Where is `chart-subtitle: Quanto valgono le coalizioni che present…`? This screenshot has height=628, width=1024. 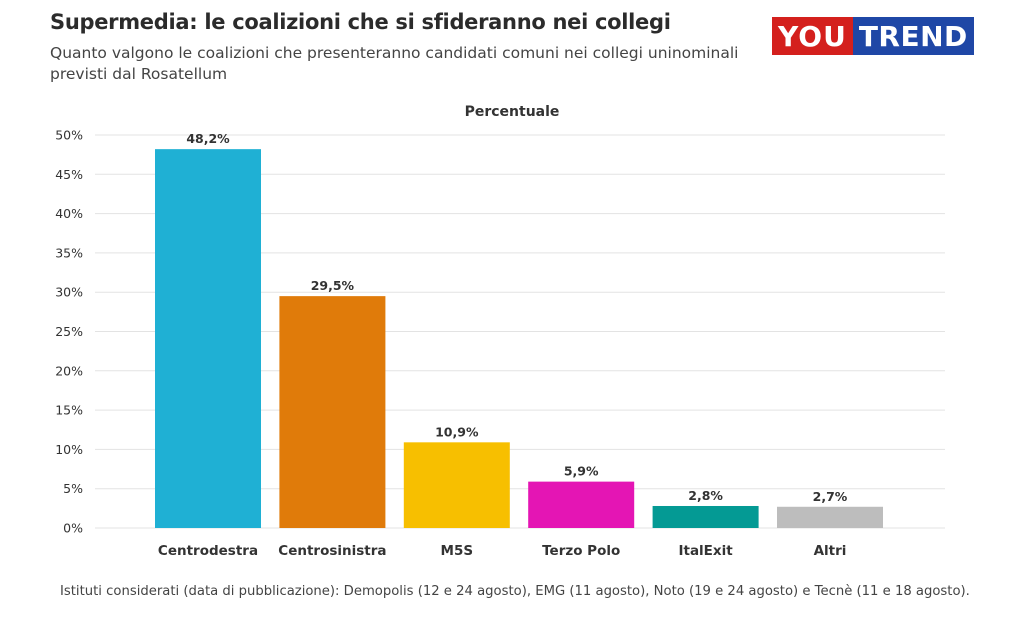
chart-subtitle: Quanto valgono le coalizioni che present… is located at coordinates (394, 63).